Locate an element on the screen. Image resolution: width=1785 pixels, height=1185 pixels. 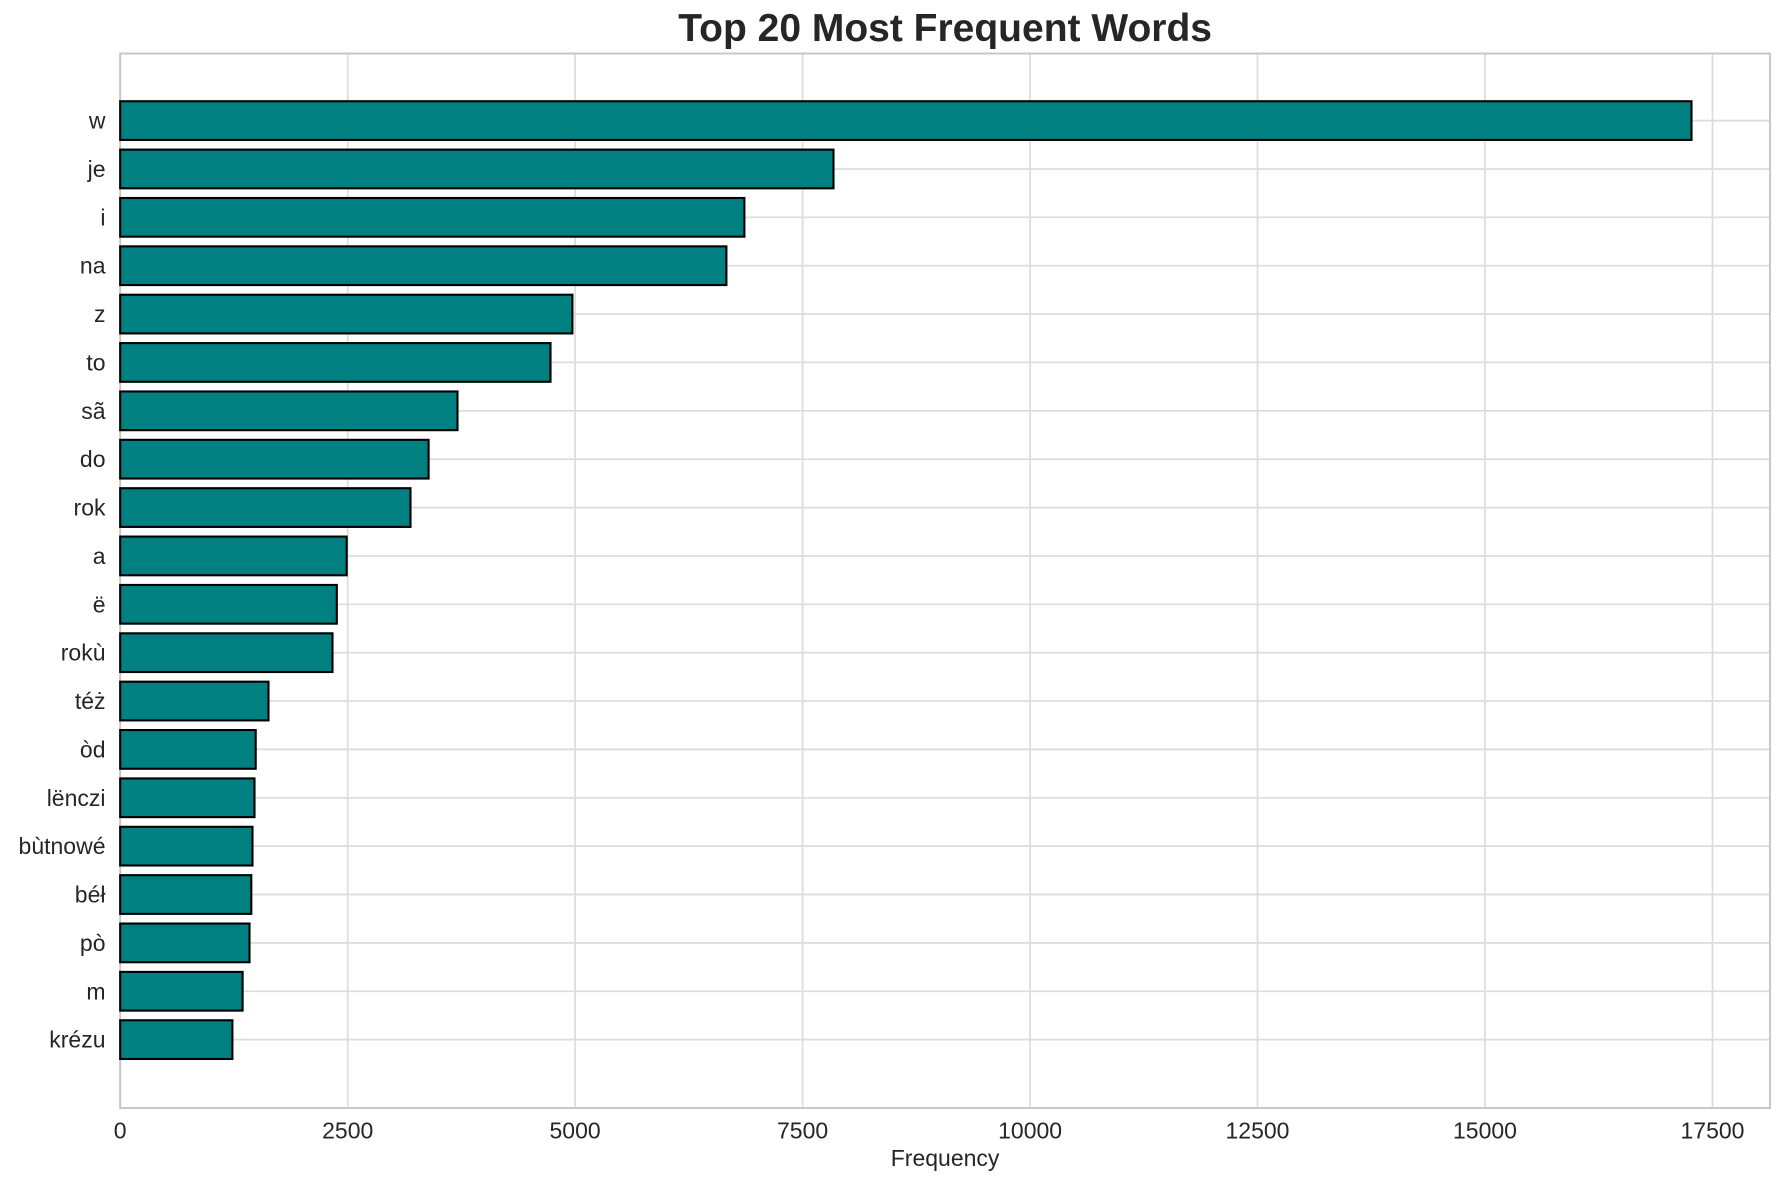
svg-text: 10000 is located at coordinates (1030, 1130).